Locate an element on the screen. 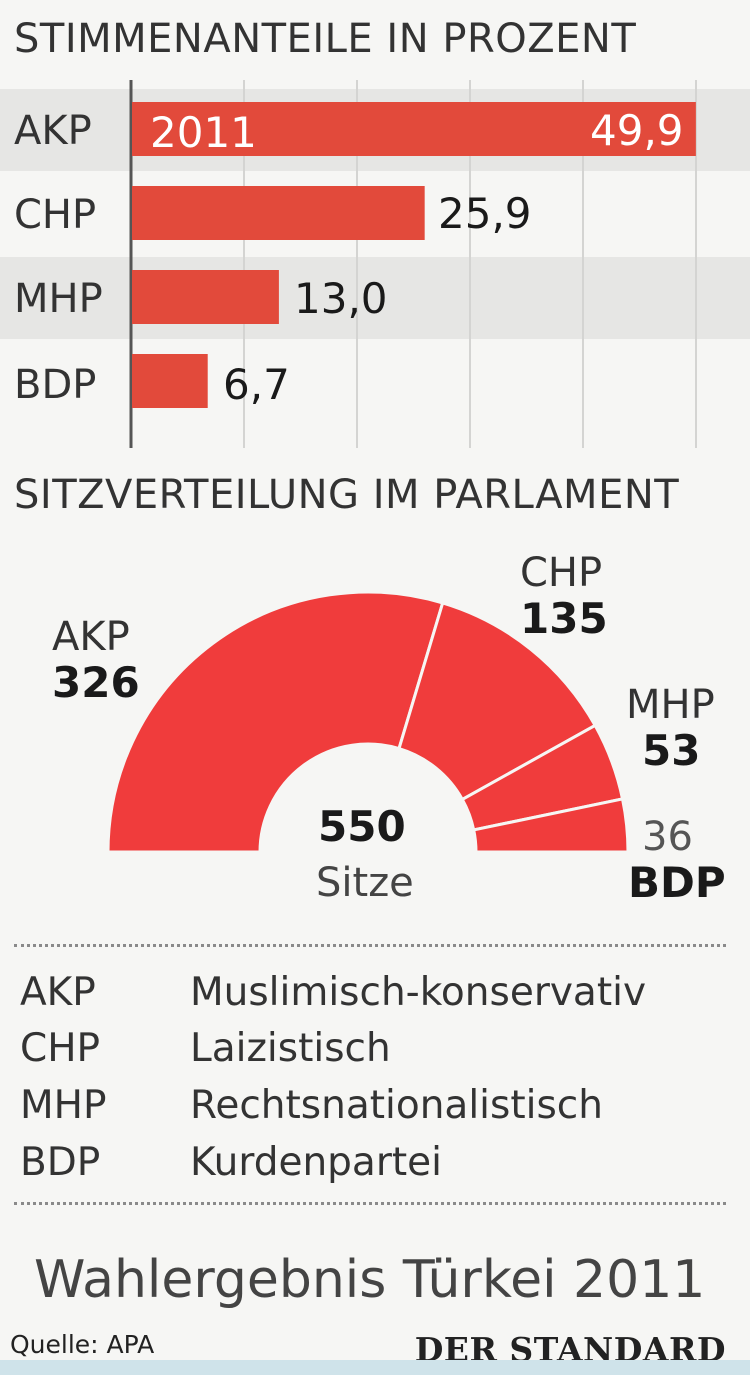  row-stripe-mhp is located at coordinates (375, 298).